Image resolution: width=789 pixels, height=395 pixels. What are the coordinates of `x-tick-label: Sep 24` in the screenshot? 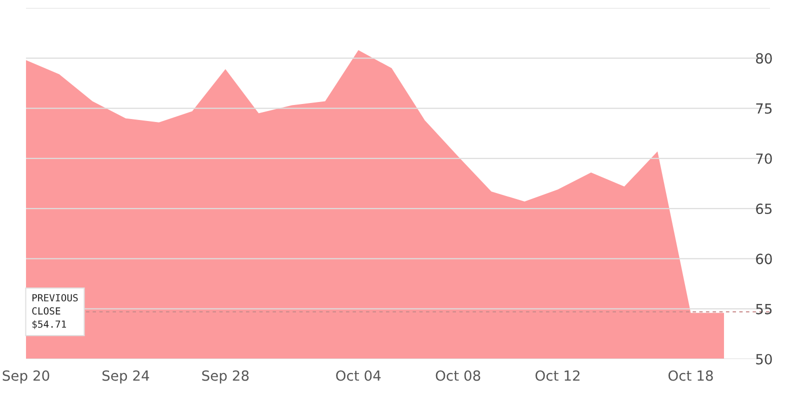 It's located at (126, 377).